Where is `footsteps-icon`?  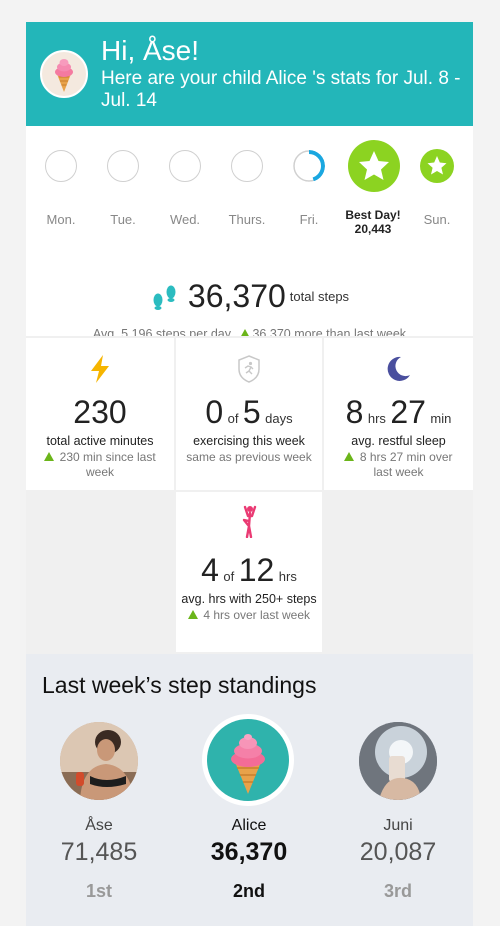
footsteps-icon is located at coordinates (164, 297).